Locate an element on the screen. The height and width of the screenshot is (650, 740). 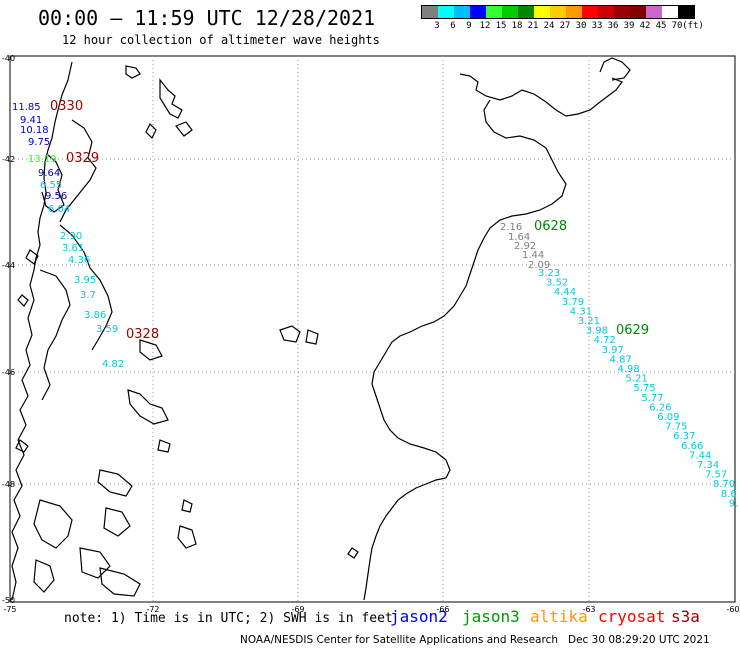
scale-label: 3 is located at coordinates (437, 26).